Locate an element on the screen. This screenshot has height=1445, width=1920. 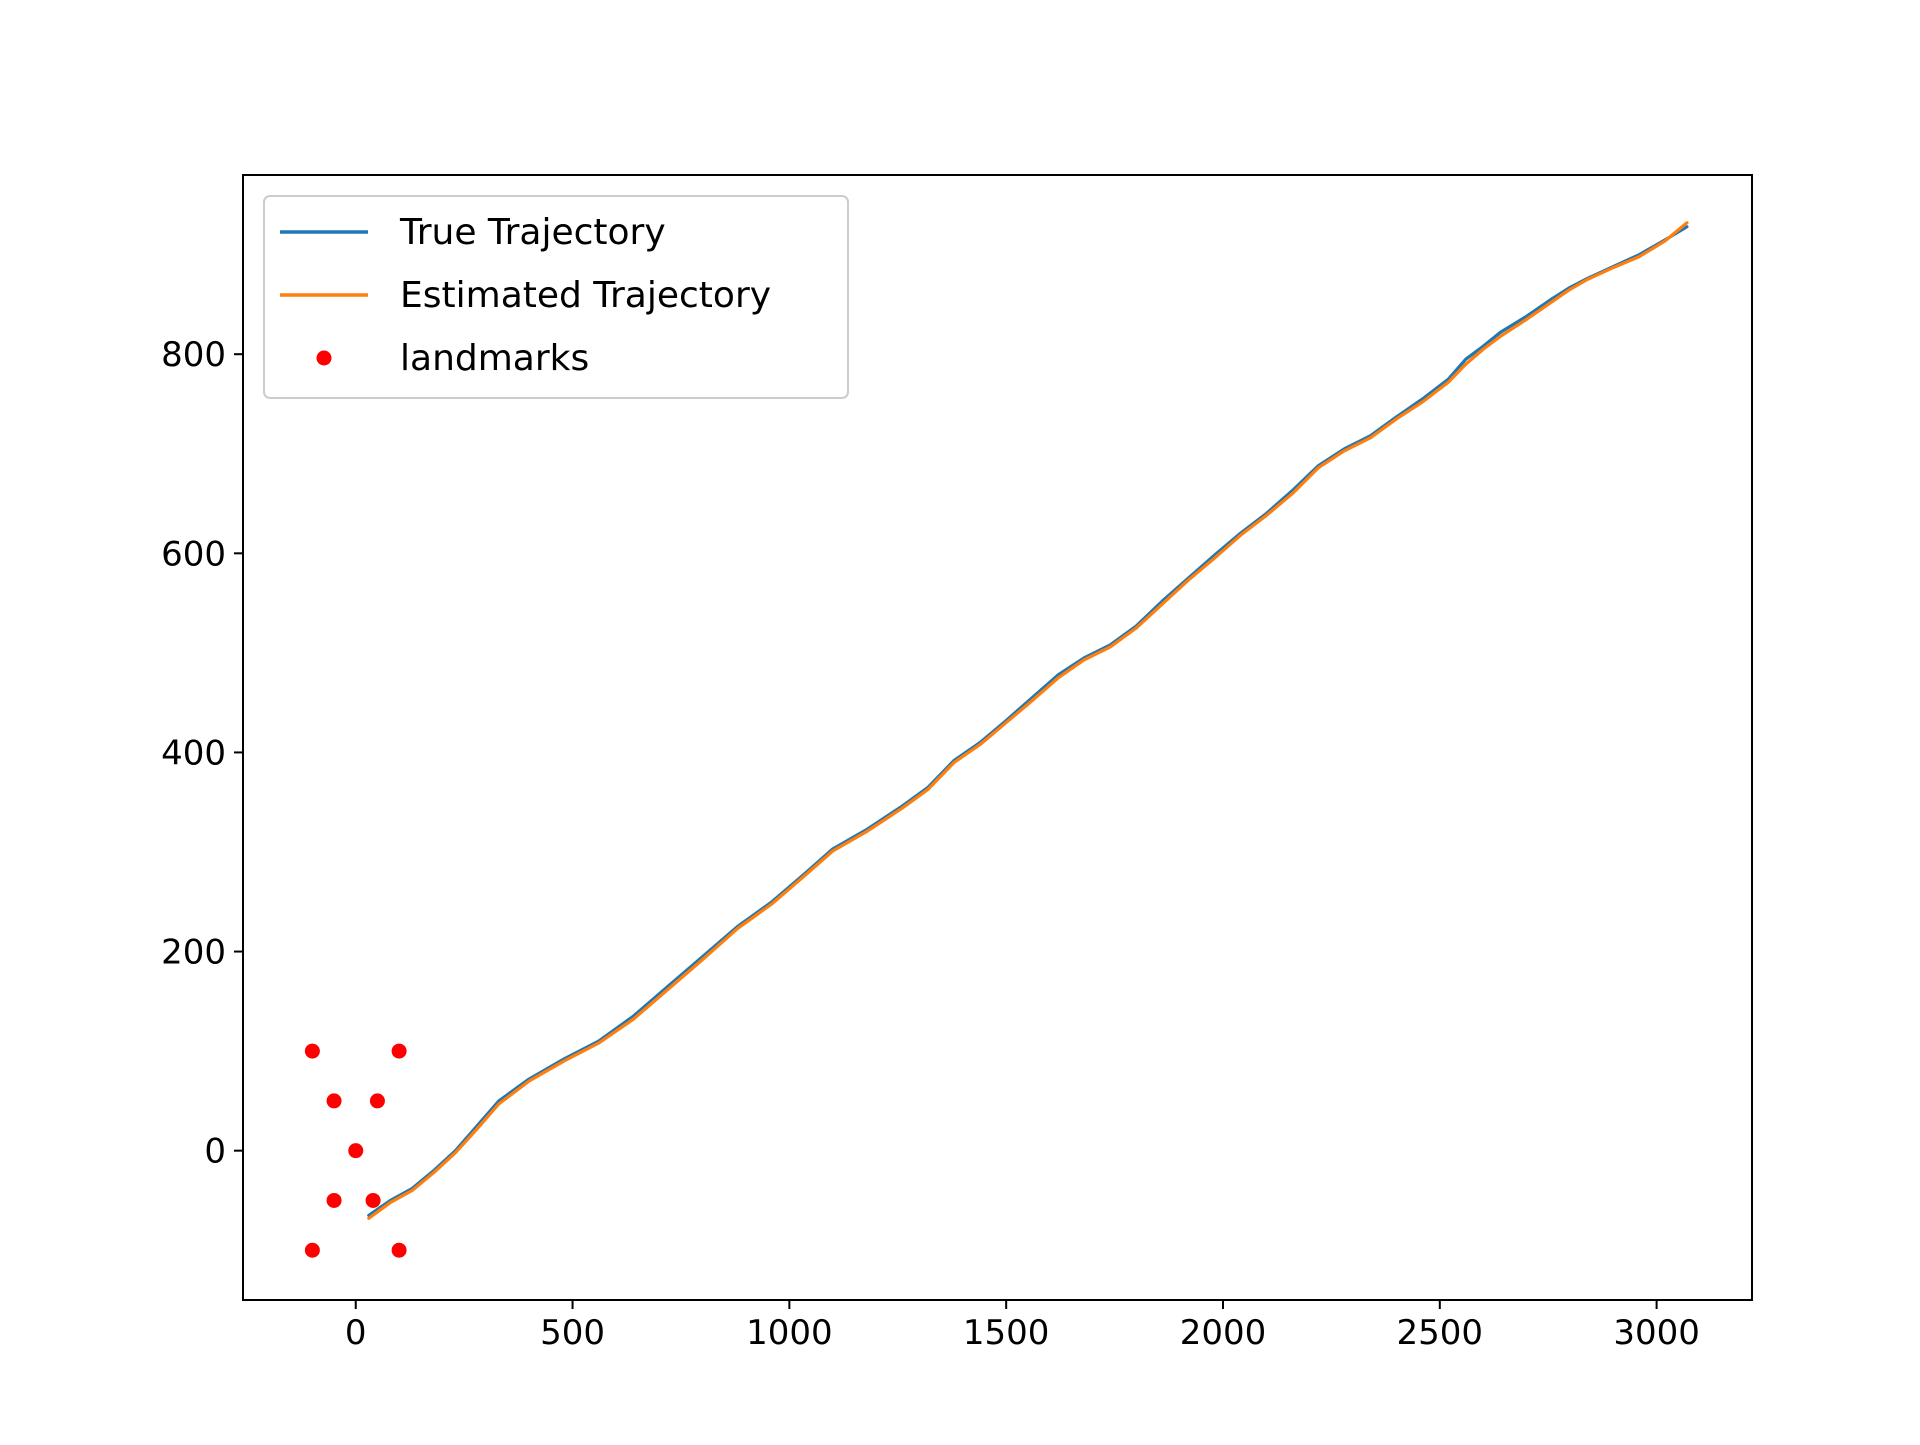
x-tick-label: 3000 is located at coordinates (1656, 1333).